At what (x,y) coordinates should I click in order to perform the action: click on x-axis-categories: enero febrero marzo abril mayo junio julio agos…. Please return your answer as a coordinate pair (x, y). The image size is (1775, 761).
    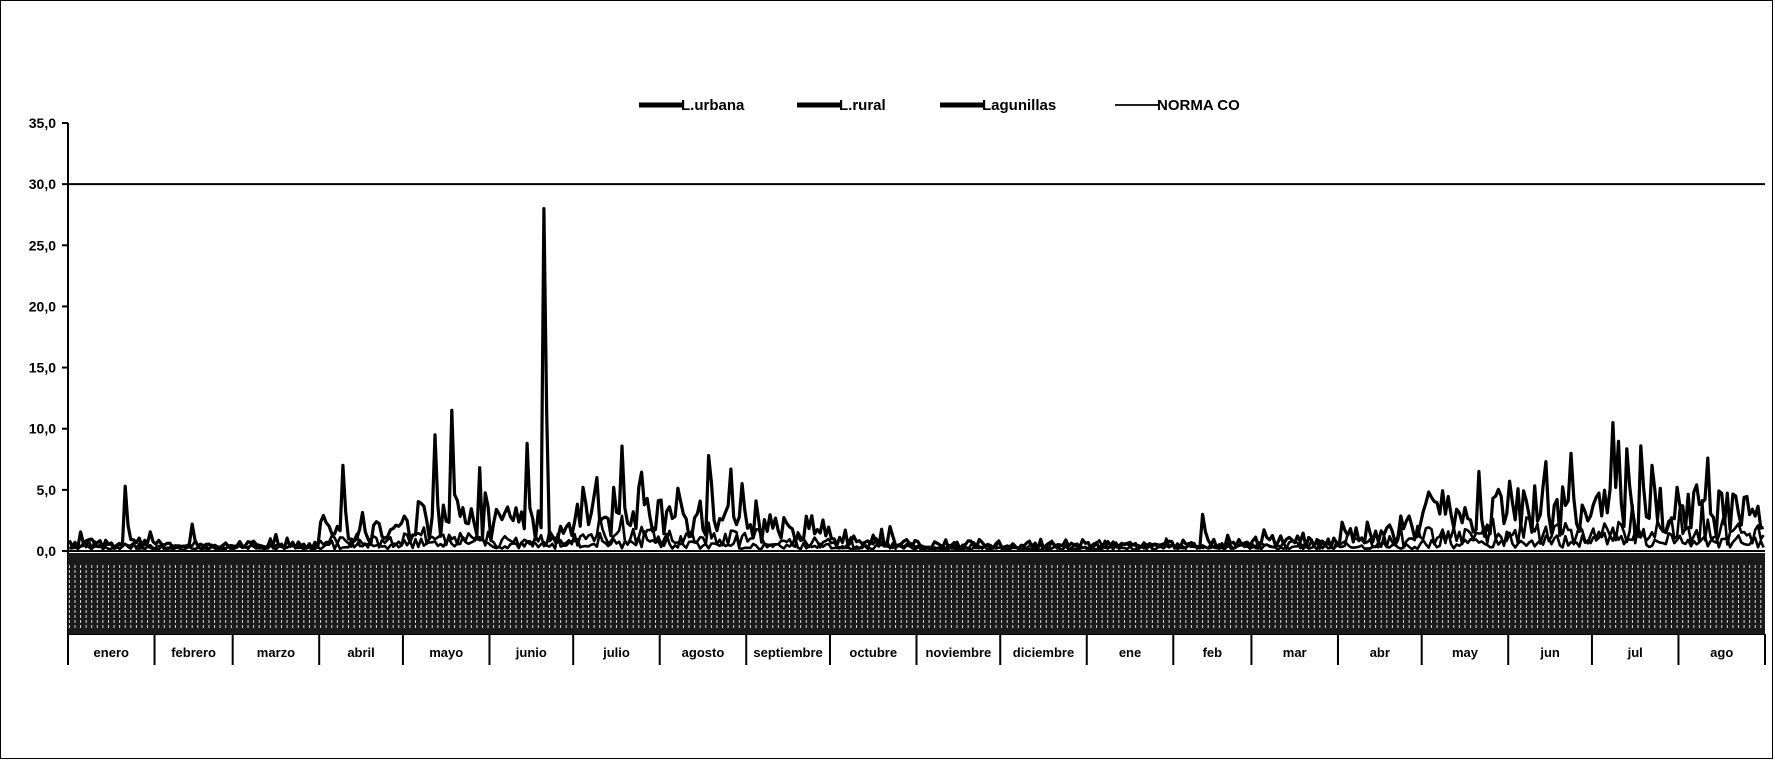
    Looking at the image, I should click on (916, 649).